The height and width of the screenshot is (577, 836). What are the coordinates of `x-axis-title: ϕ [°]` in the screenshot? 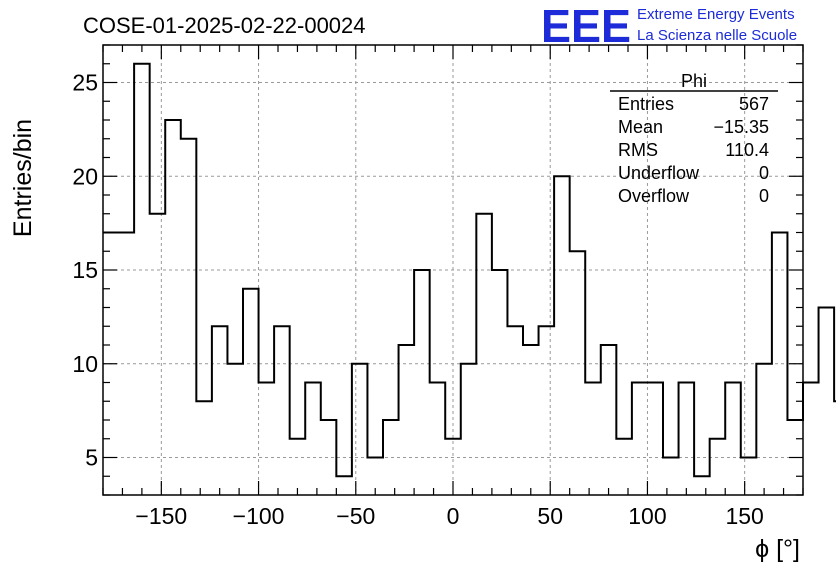 It's located at (777, 549).